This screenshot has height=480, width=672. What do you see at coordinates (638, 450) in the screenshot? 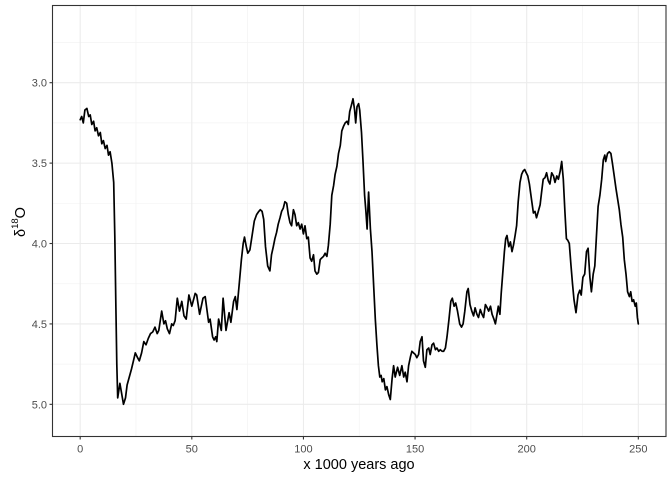
I see `x-tick-label: 250` at bounding box center [638, 450].